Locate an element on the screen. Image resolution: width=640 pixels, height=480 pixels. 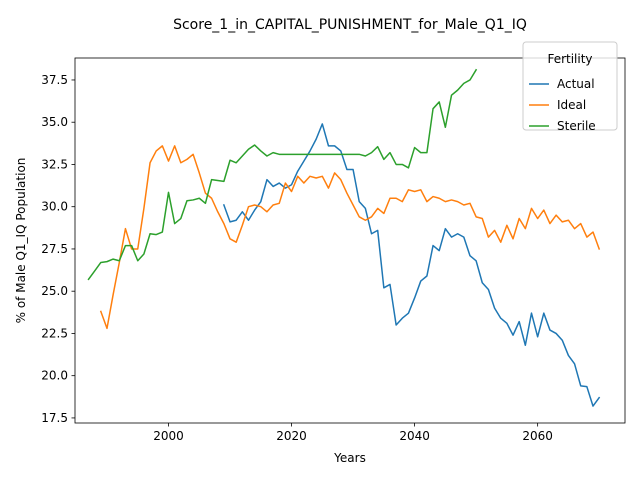
x-tick-label: 2040 is located at coordinates (414, 436).